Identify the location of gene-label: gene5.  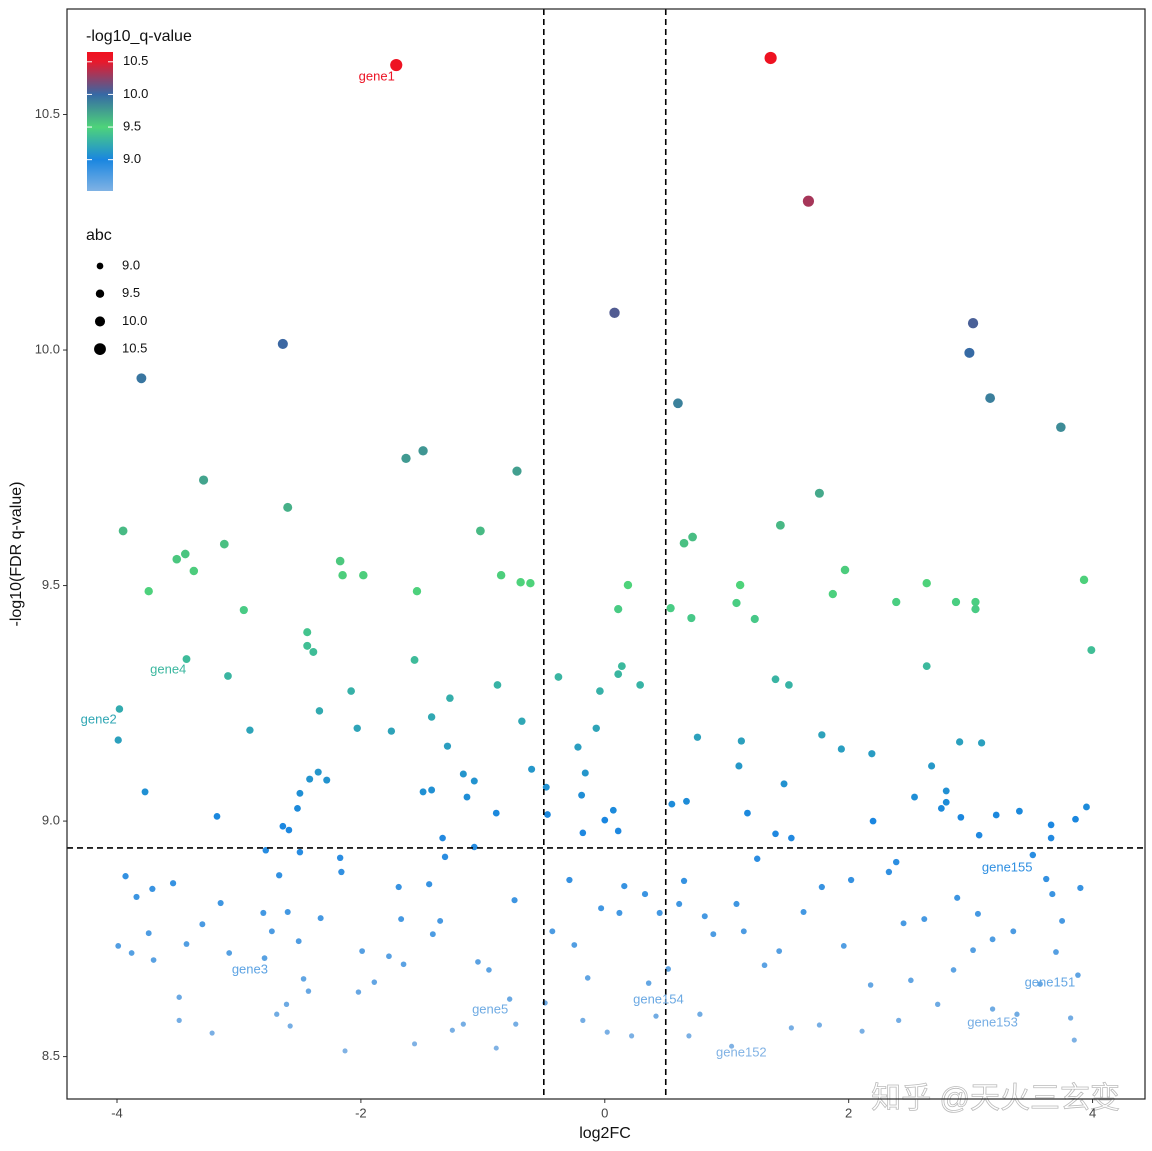
(490, 1008).